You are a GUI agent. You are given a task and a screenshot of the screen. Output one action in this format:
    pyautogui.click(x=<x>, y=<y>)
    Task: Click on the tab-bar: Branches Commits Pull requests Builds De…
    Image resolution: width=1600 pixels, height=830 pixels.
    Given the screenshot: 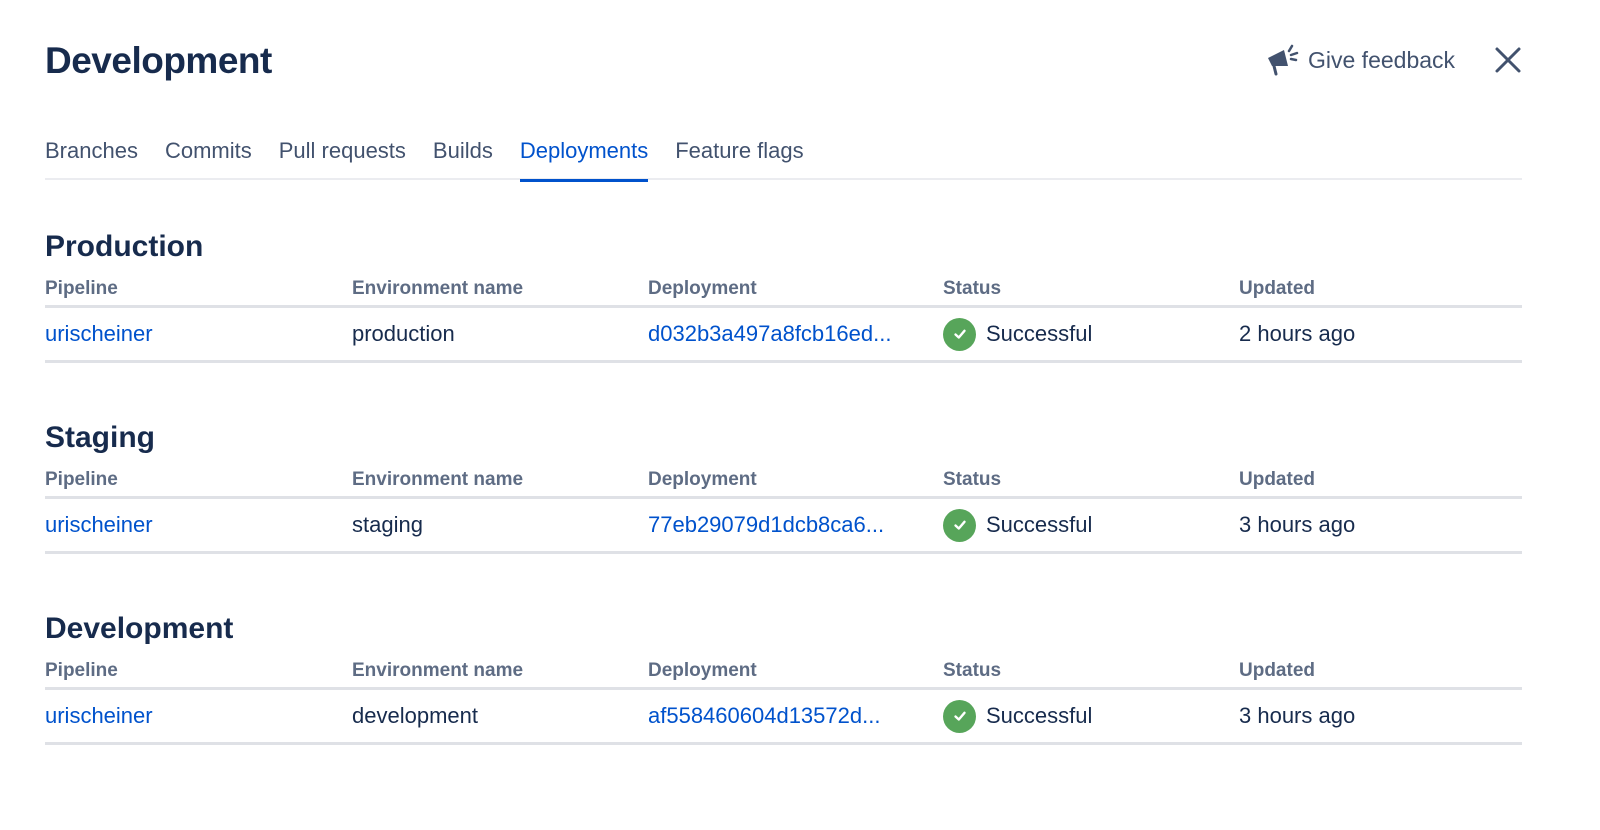 What is the action you would take?
    pyautogui.click(x=783, y=160)
    